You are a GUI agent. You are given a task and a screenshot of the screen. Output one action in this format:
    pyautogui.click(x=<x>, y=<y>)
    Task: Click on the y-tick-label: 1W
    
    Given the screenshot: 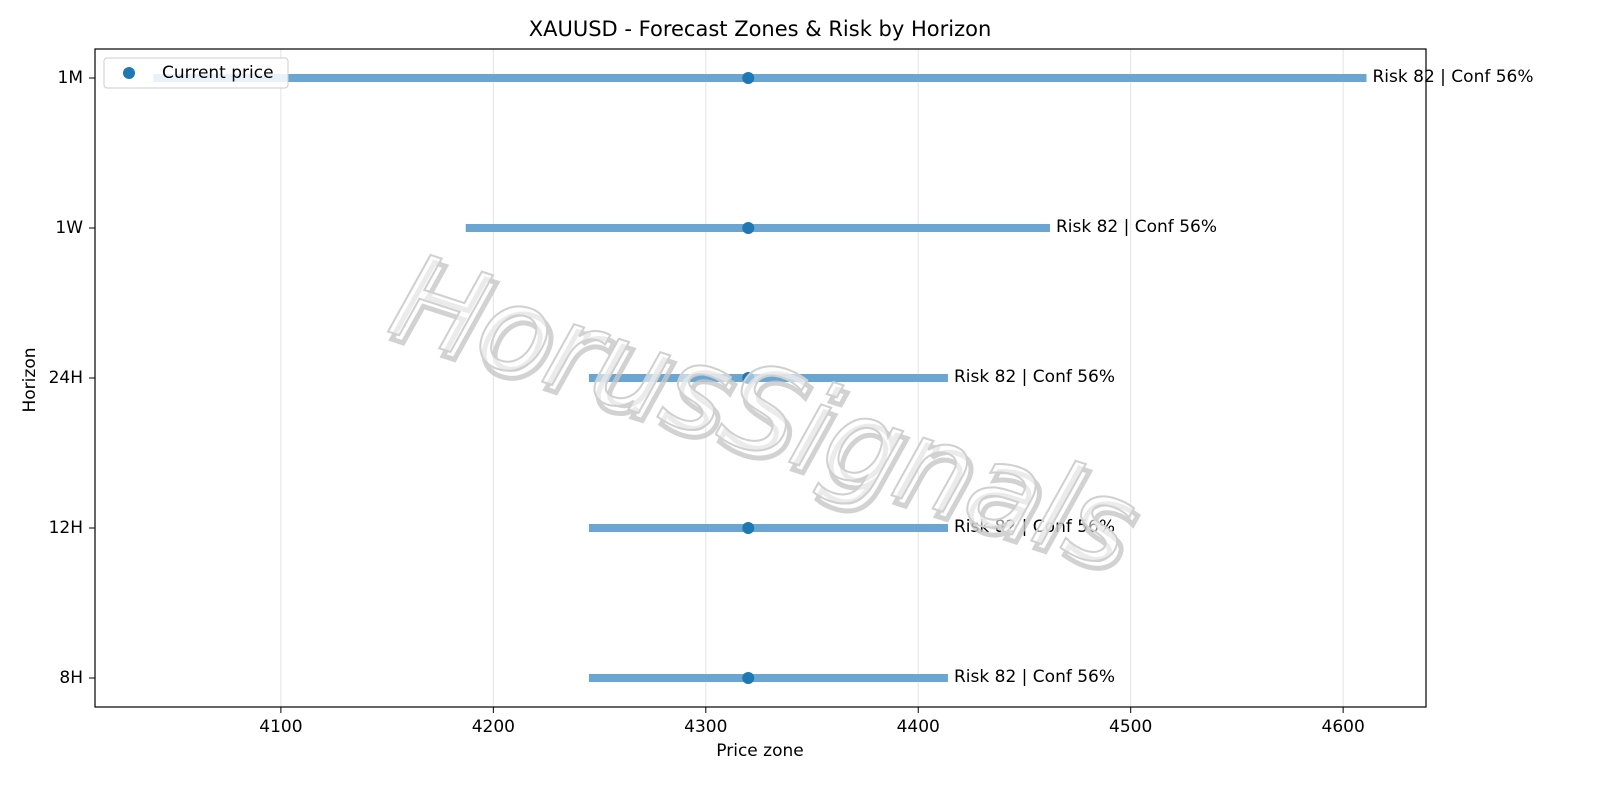 What is the action you would take?
    pyautogui.click(x=69, y=228)
    